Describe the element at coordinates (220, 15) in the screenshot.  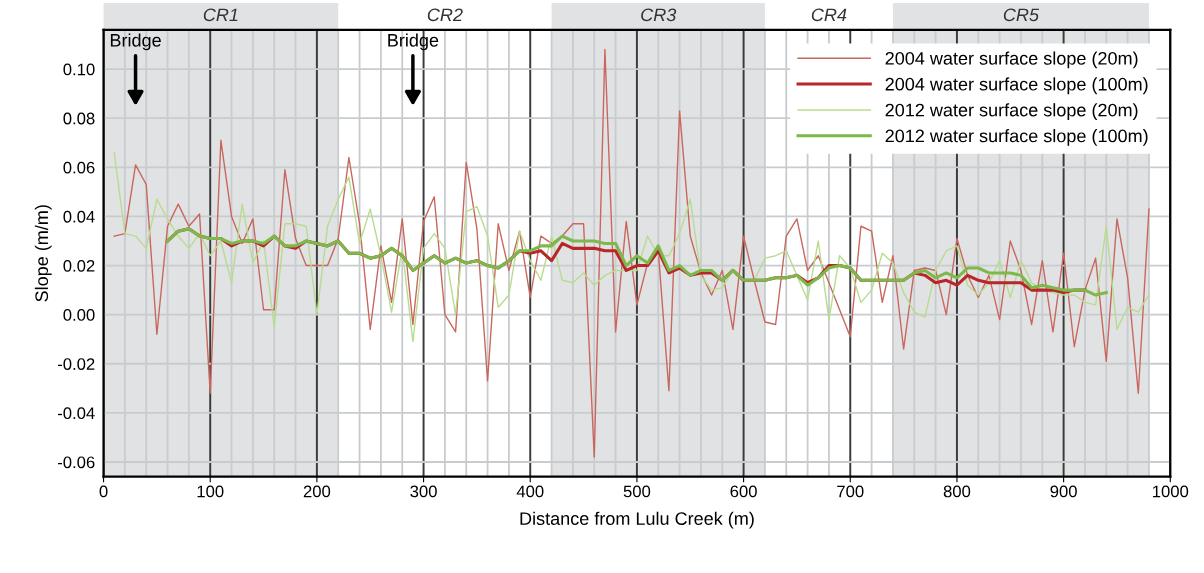
I see `band-label: CR1` at that location.